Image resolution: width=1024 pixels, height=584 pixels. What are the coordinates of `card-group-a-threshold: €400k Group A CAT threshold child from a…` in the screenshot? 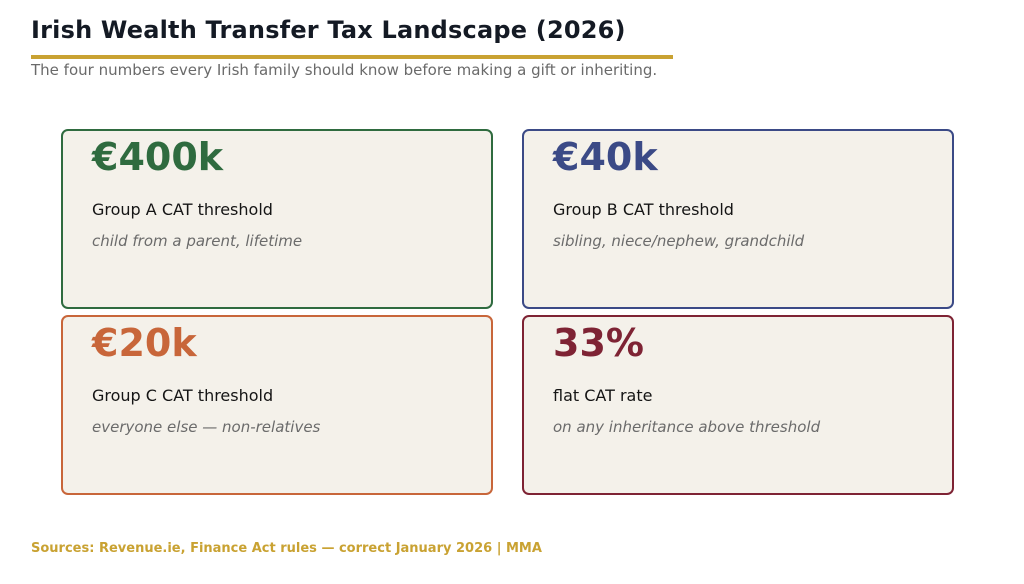 It's located at (277, 219).